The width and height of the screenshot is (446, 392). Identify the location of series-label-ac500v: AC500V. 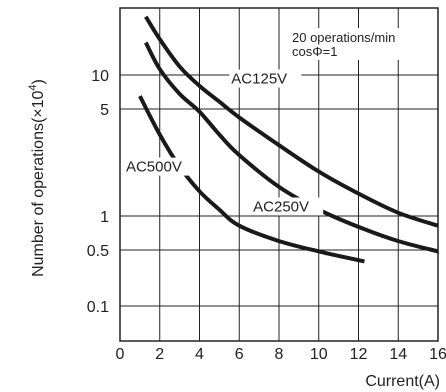
(154, 167).